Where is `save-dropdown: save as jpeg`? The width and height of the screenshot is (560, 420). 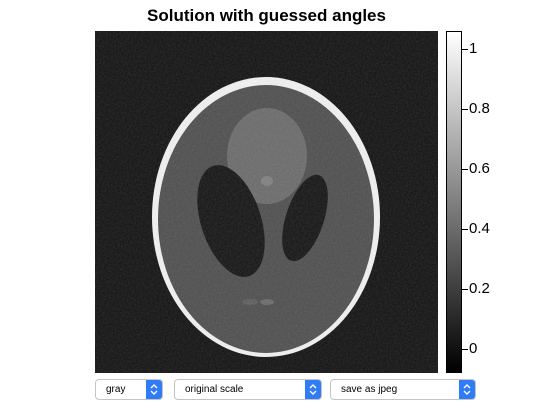 save-dropdown: save as jpeg is located at coordinates (403, 389).